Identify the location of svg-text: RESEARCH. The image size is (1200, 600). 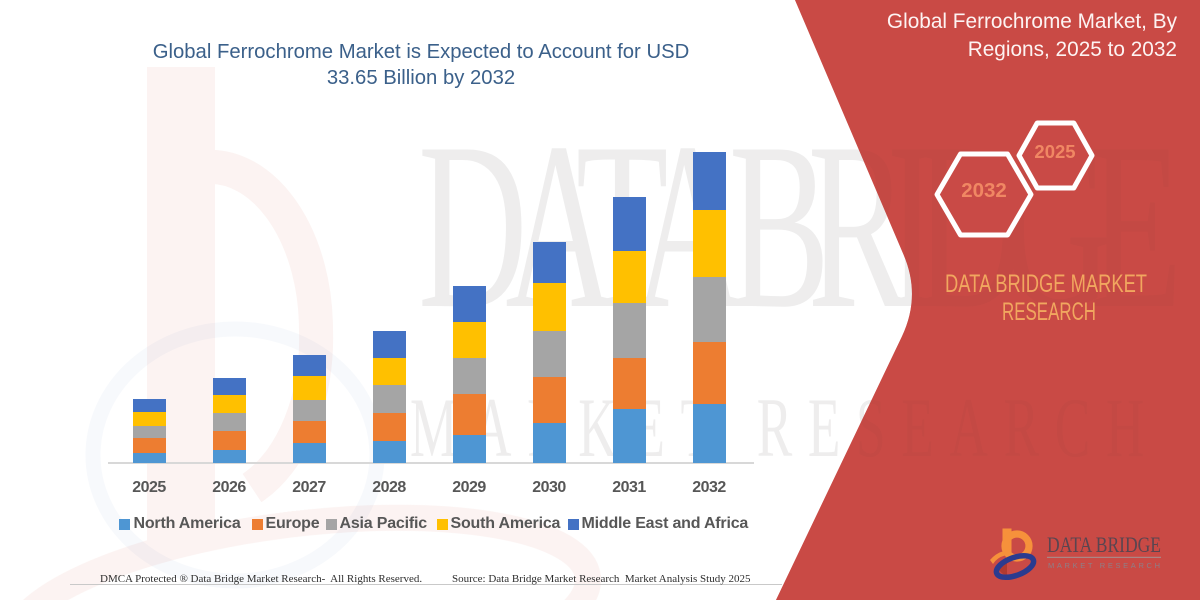
(1049, 312).